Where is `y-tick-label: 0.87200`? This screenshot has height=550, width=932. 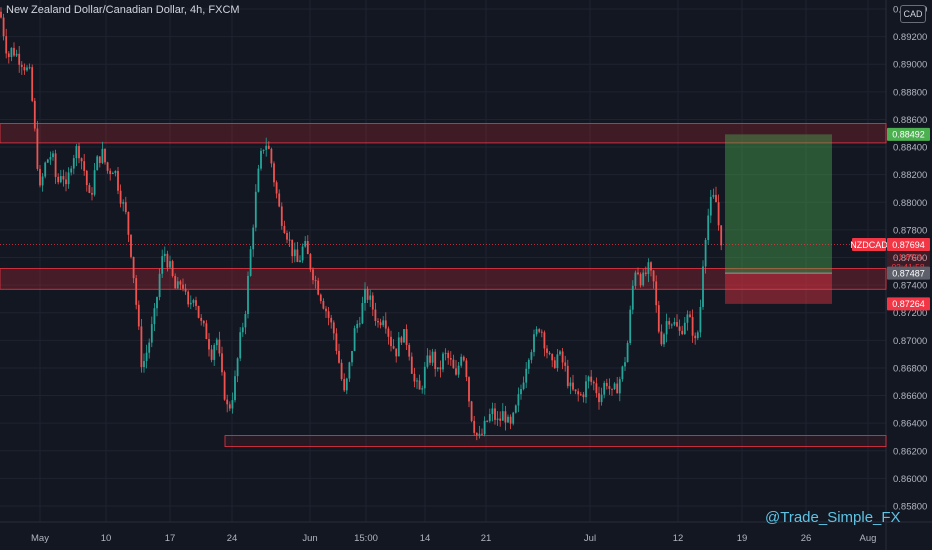 y-tick-label: 0.87200 is located at coordinates (910, 313).